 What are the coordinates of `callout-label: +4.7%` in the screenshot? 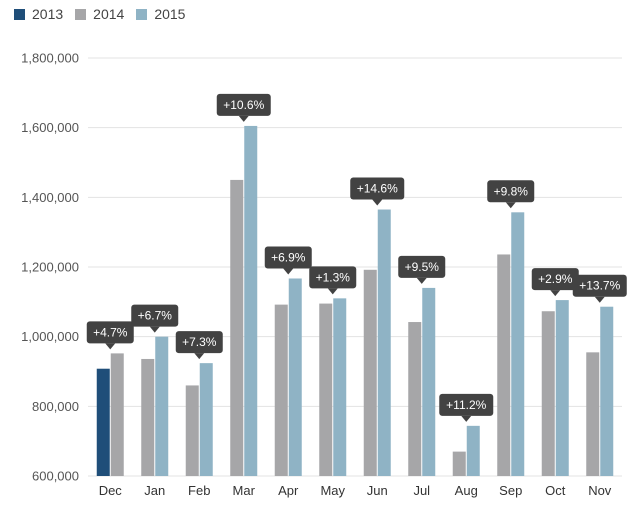 It's located at (110, 332).